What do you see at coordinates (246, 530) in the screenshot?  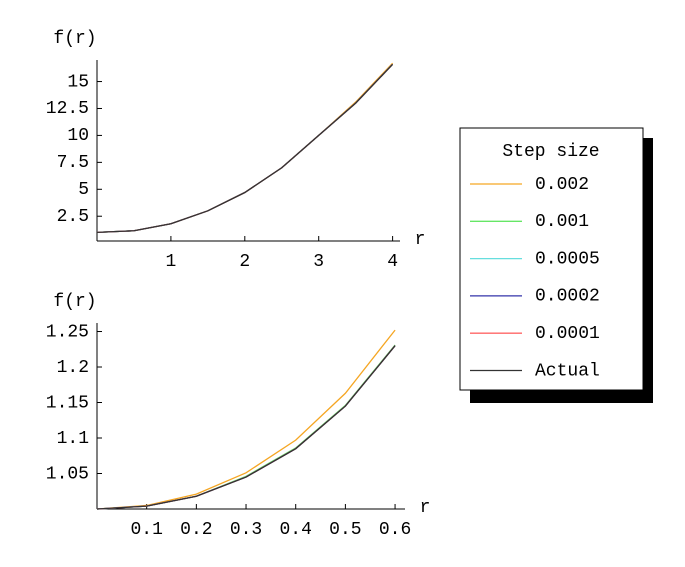 I see `x-tick-label: 0.3` at bounding box center [246, 530].